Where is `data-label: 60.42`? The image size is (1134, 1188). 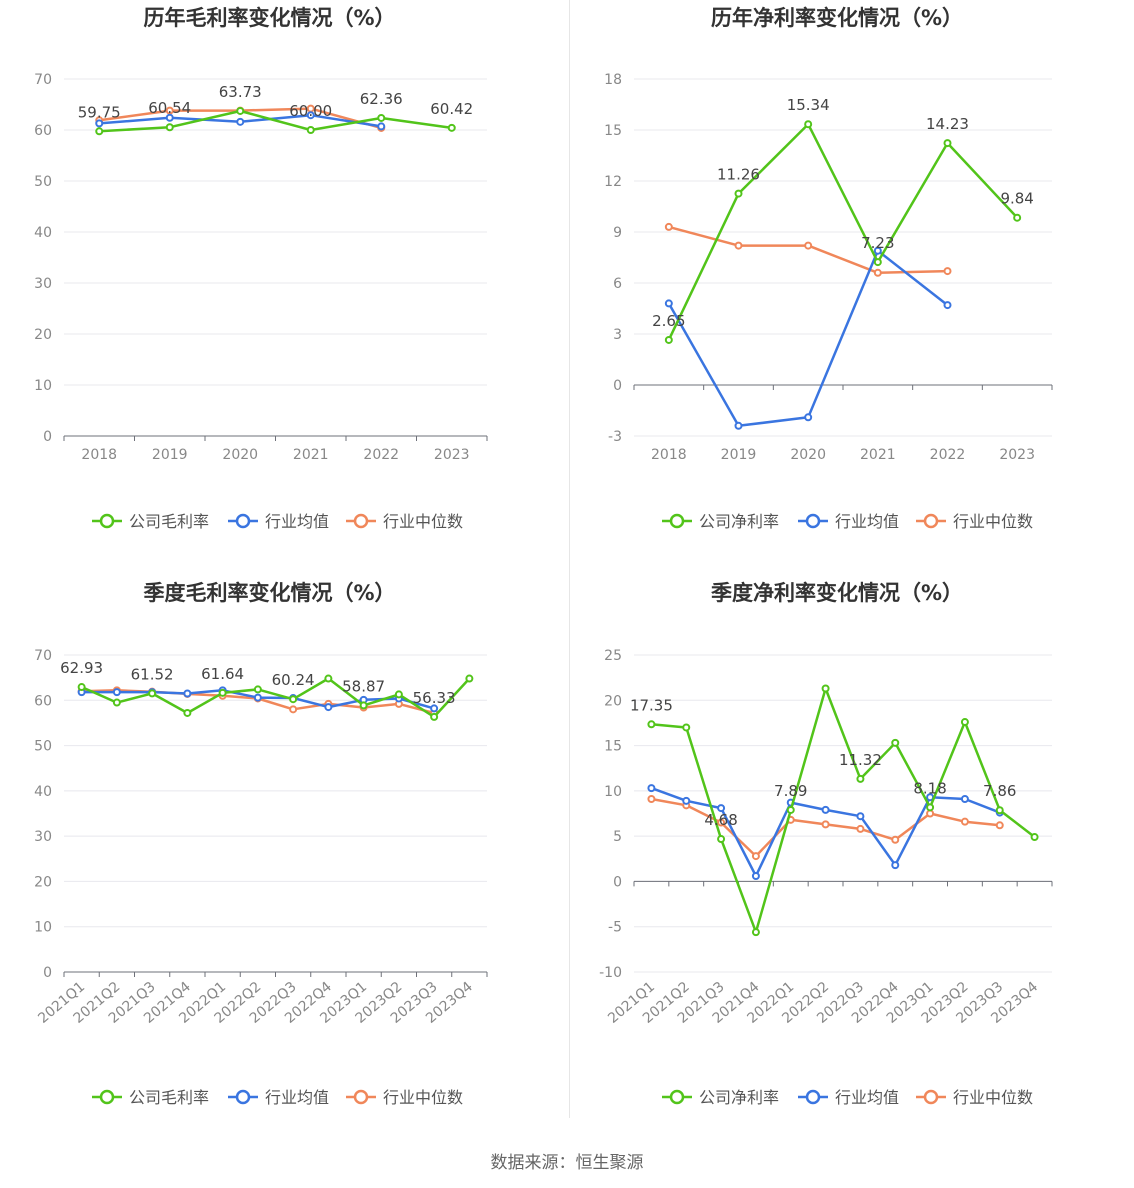
data-label: 60.42 is located at coordinates (451, 109).